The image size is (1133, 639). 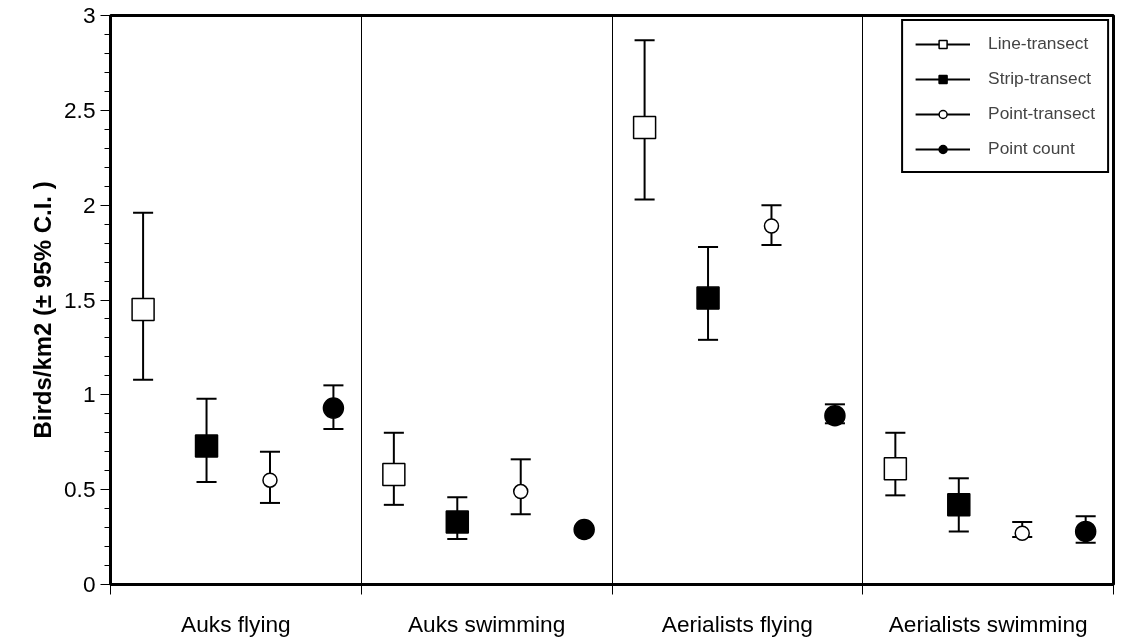 I want to click on y-tick-label: 2.5, so click(x=80, y=109).